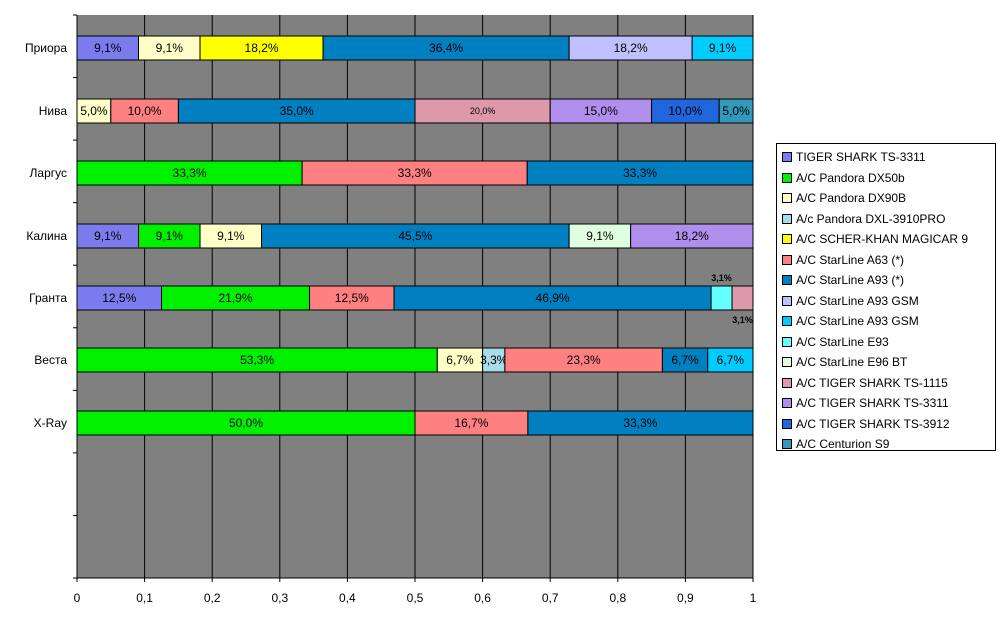  What do you see at coordinates (861, 157) in the screenshot?
I see `legend-label: TIGER SHARK TS-3311` at bounding box center [861, 157].